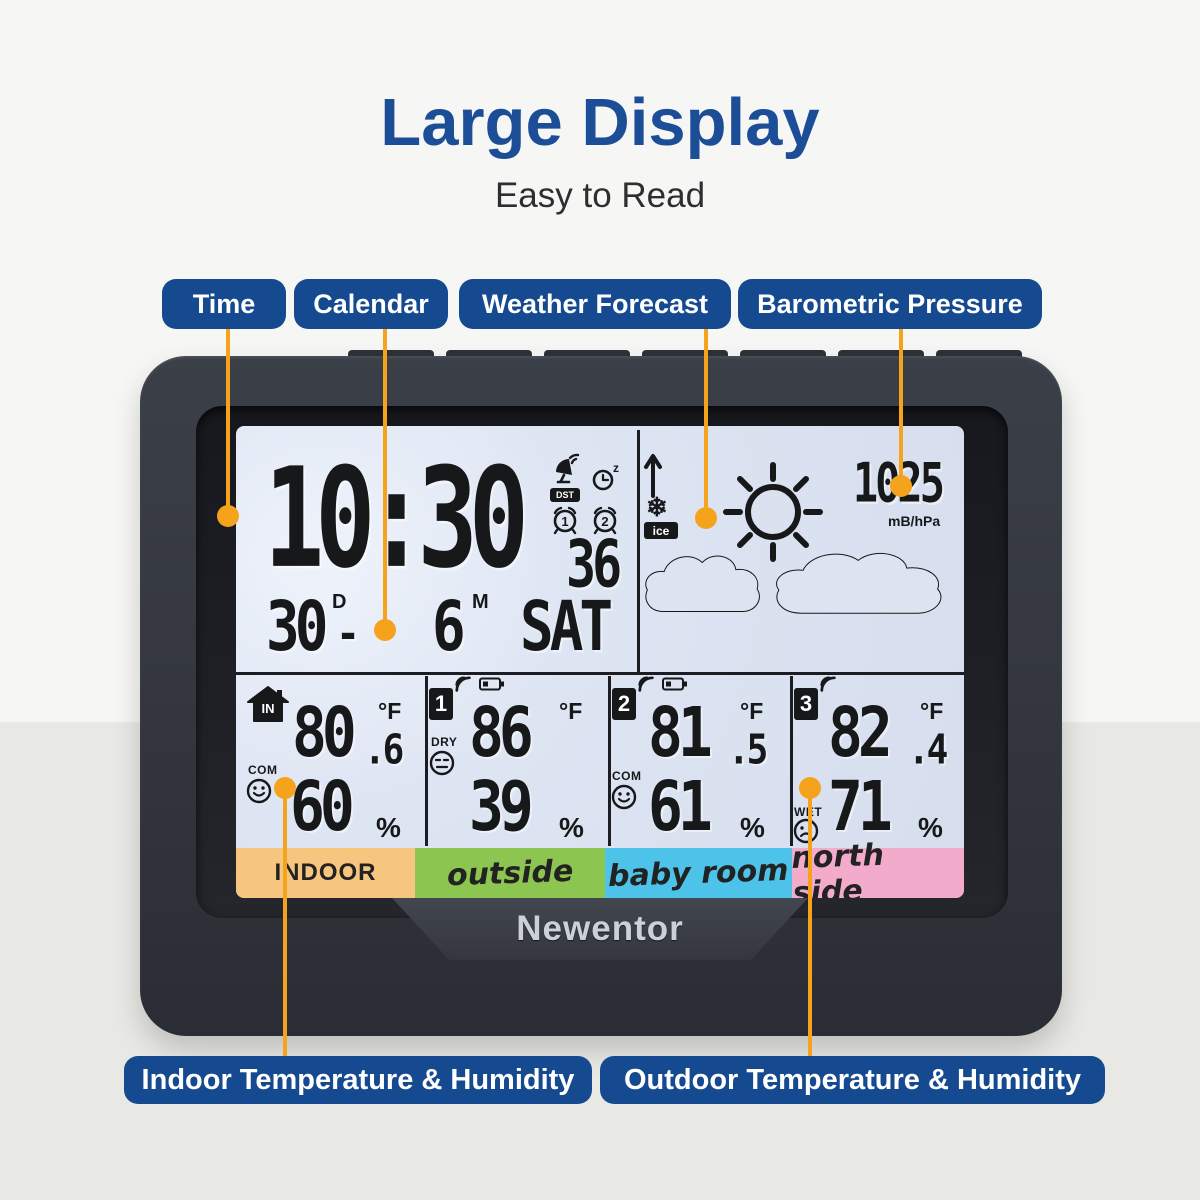 The image size is (1200, 1200). Describe the element at coordinates (480, 602) in the screenshot. I see `date-month-unit: M` at that location.